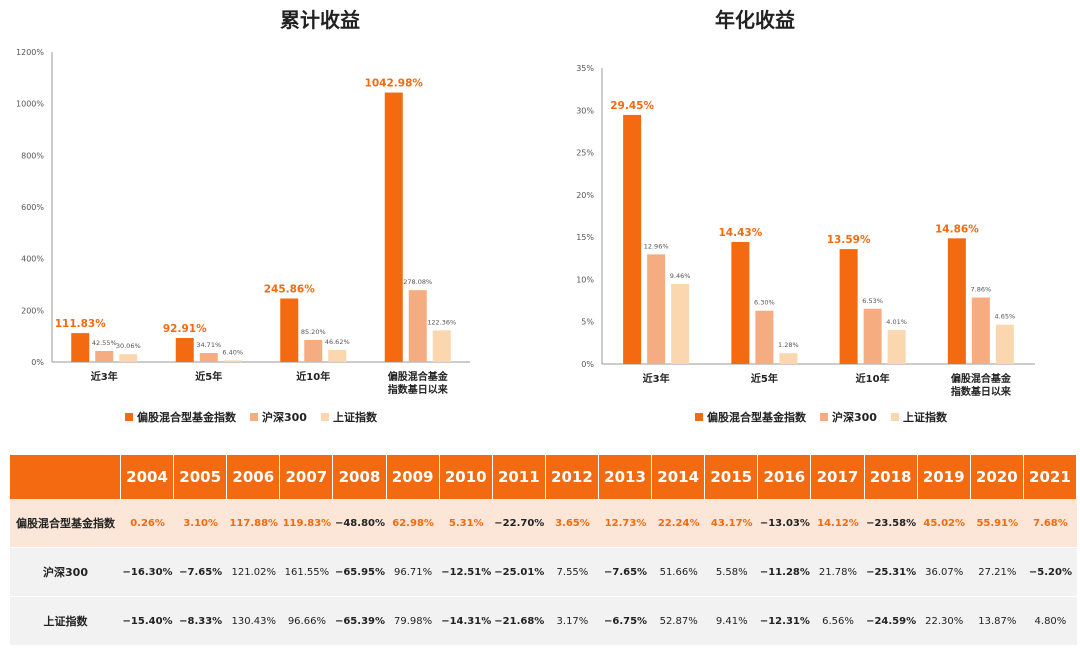  Describe the element at coordinates (148, 477) in the screenshot. I see `year-header: 2004` at that location.